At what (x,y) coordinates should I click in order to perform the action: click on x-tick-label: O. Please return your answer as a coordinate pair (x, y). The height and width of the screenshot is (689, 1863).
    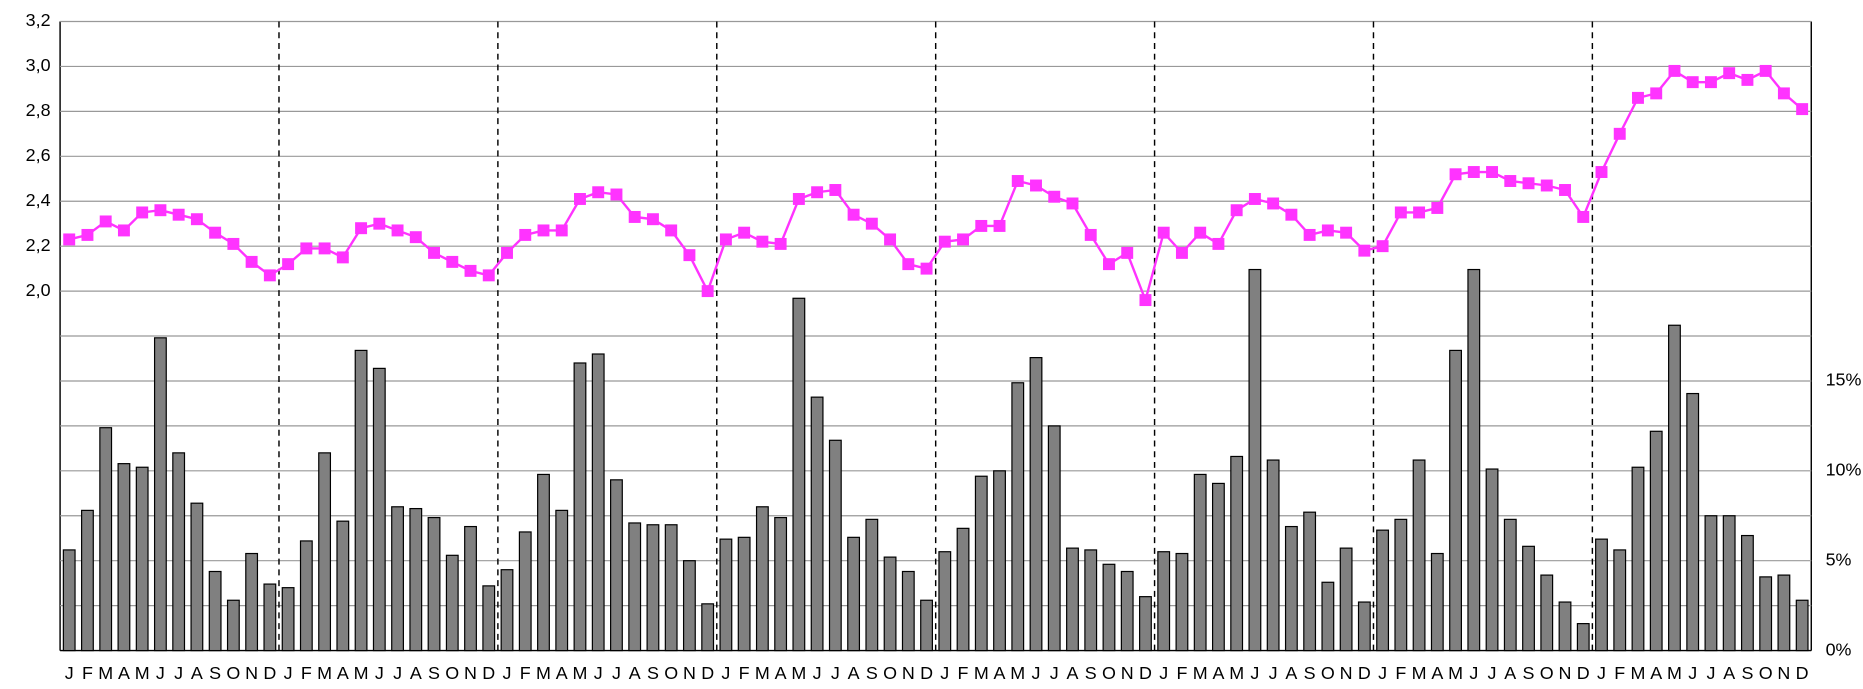
    Looking at the image, I should click on (1766, 673).